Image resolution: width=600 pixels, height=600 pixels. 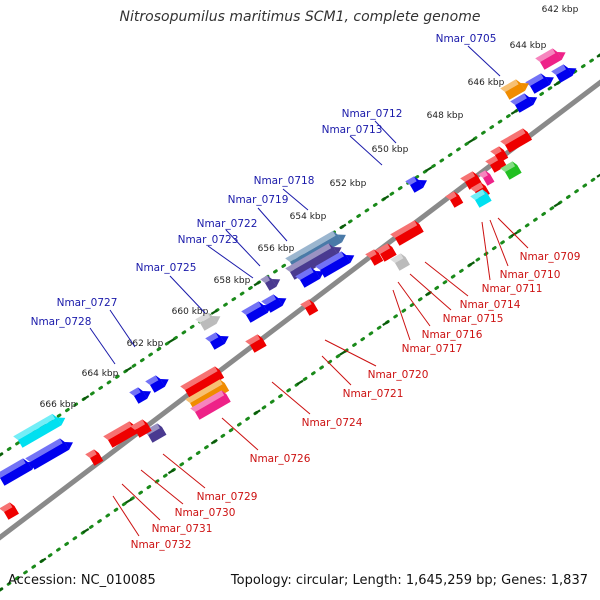 What do you see at coordinates (528, 46) in the screenshot?
I see `kbp-tick-label: 644 kbp` at bounding box center [528, 46].